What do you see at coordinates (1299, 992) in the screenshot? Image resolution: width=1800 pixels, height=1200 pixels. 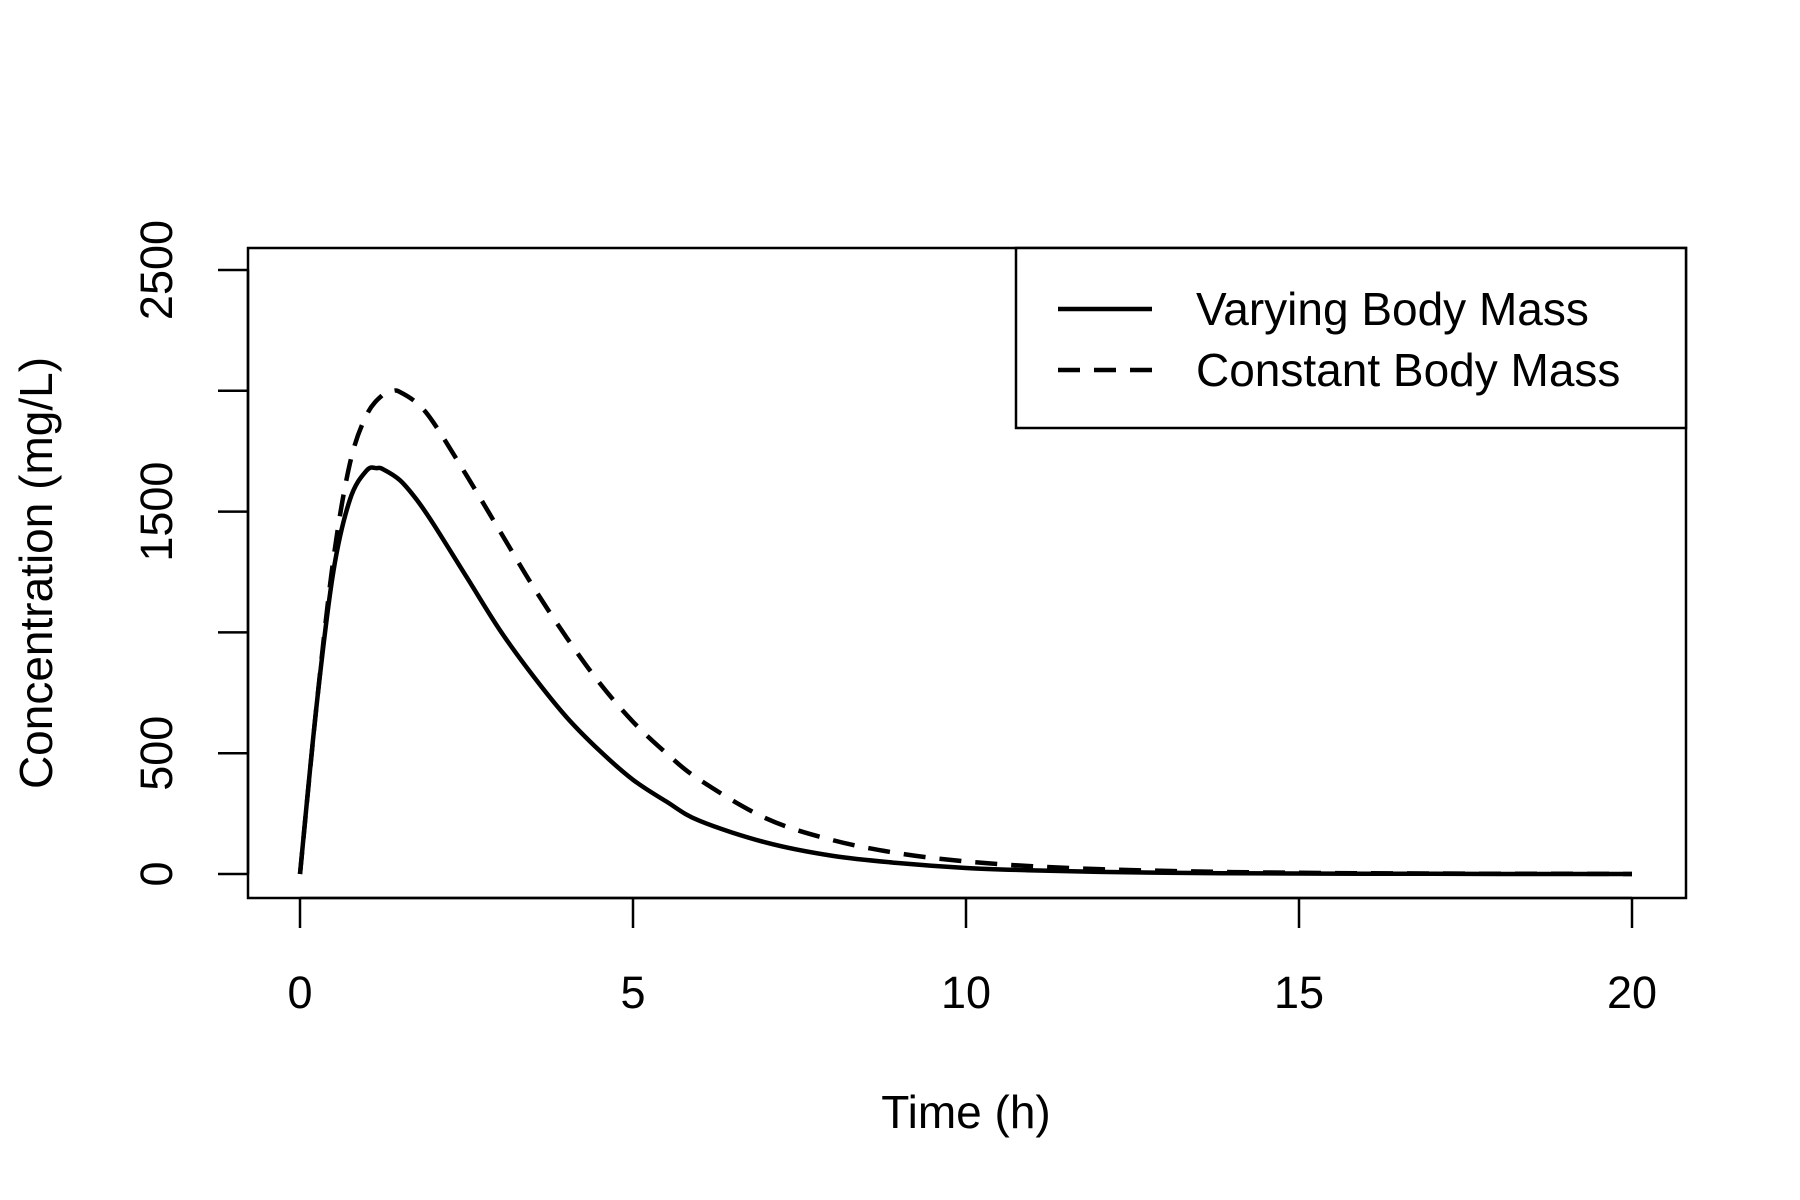 I see `x-tick-label: 15` at bounding box center [1299, 992].